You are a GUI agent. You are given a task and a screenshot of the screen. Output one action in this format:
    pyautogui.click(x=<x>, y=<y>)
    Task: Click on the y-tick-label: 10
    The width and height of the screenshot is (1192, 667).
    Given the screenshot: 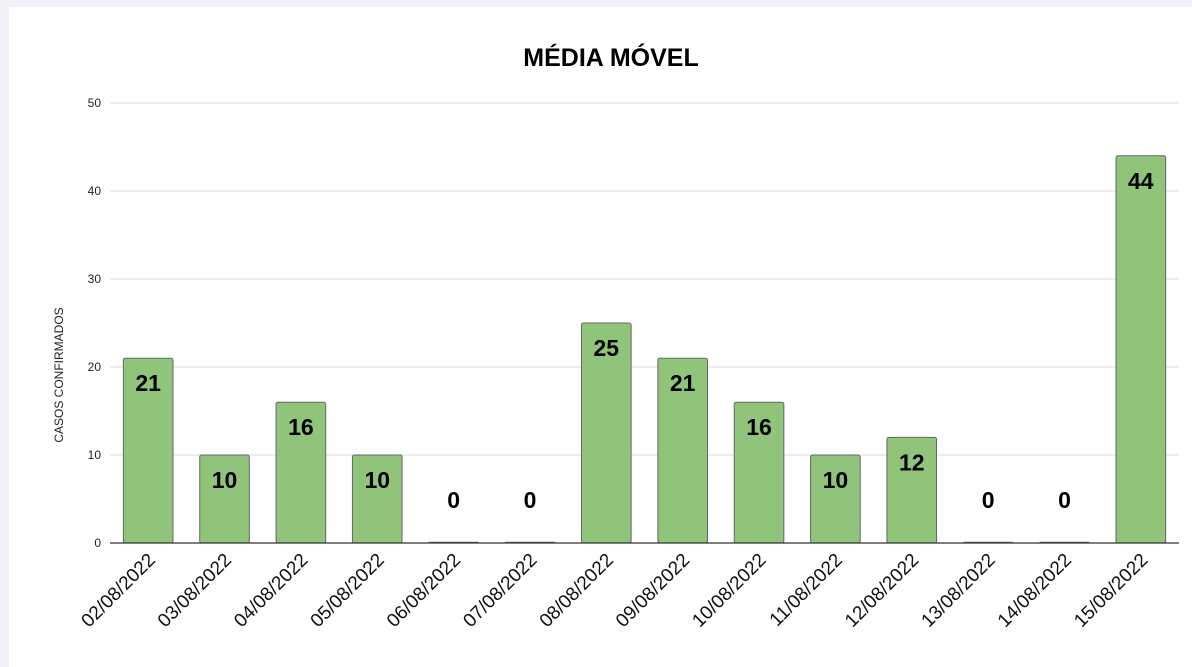 What is the action you would take?
    pyautogui.click(x=95, y=455)
    